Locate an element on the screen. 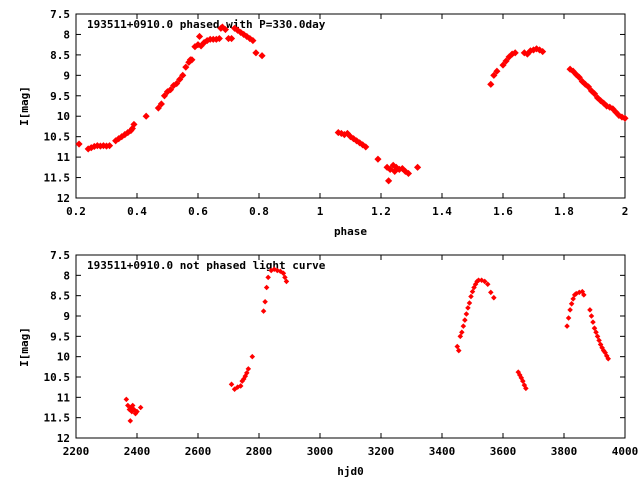 This screenshot has height=480, width=640. y-tick-label: 8.5 is located at coordinates (60, 296).